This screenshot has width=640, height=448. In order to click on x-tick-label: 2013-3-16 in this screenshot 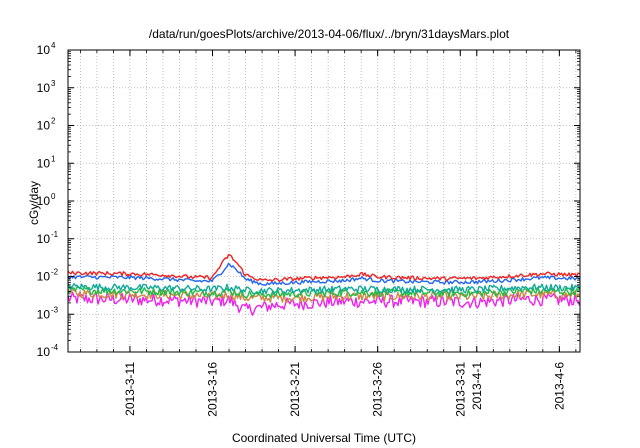, I will do `click(213, 389)`.